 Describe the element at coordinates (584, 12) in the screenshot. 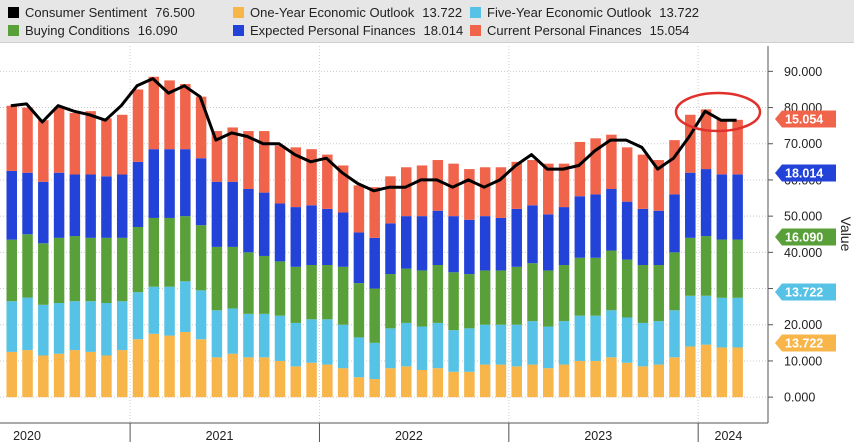

I see `legend-item: Five-Year Economic Outlook 13.722` at that location.